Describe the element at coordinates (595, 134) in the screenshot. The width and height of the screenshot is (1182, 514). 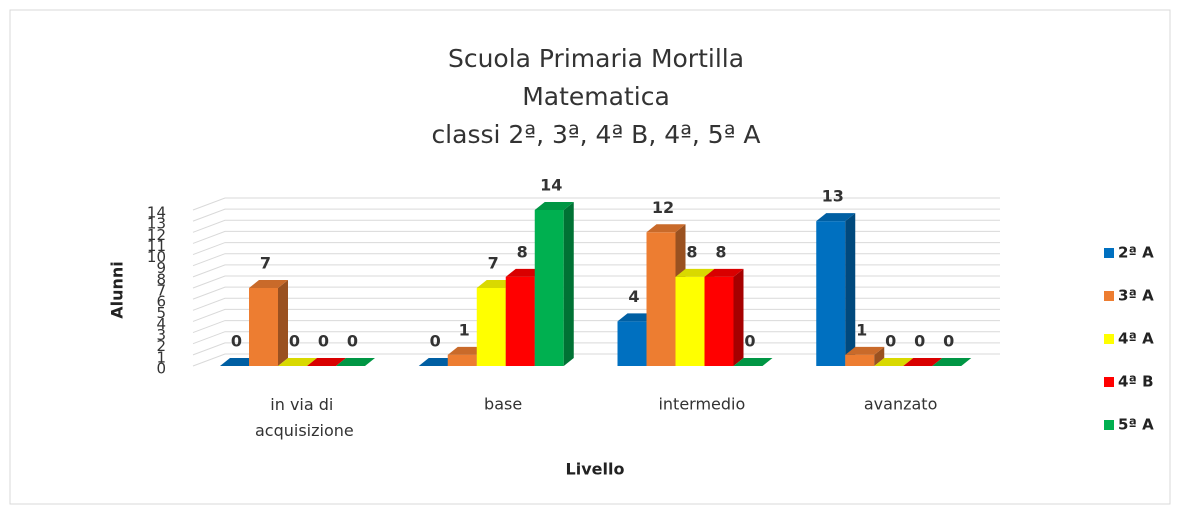
I see `chart-title: classi 2ª, 3ª, 4ª B, 4ª, 5ª A` at that location.